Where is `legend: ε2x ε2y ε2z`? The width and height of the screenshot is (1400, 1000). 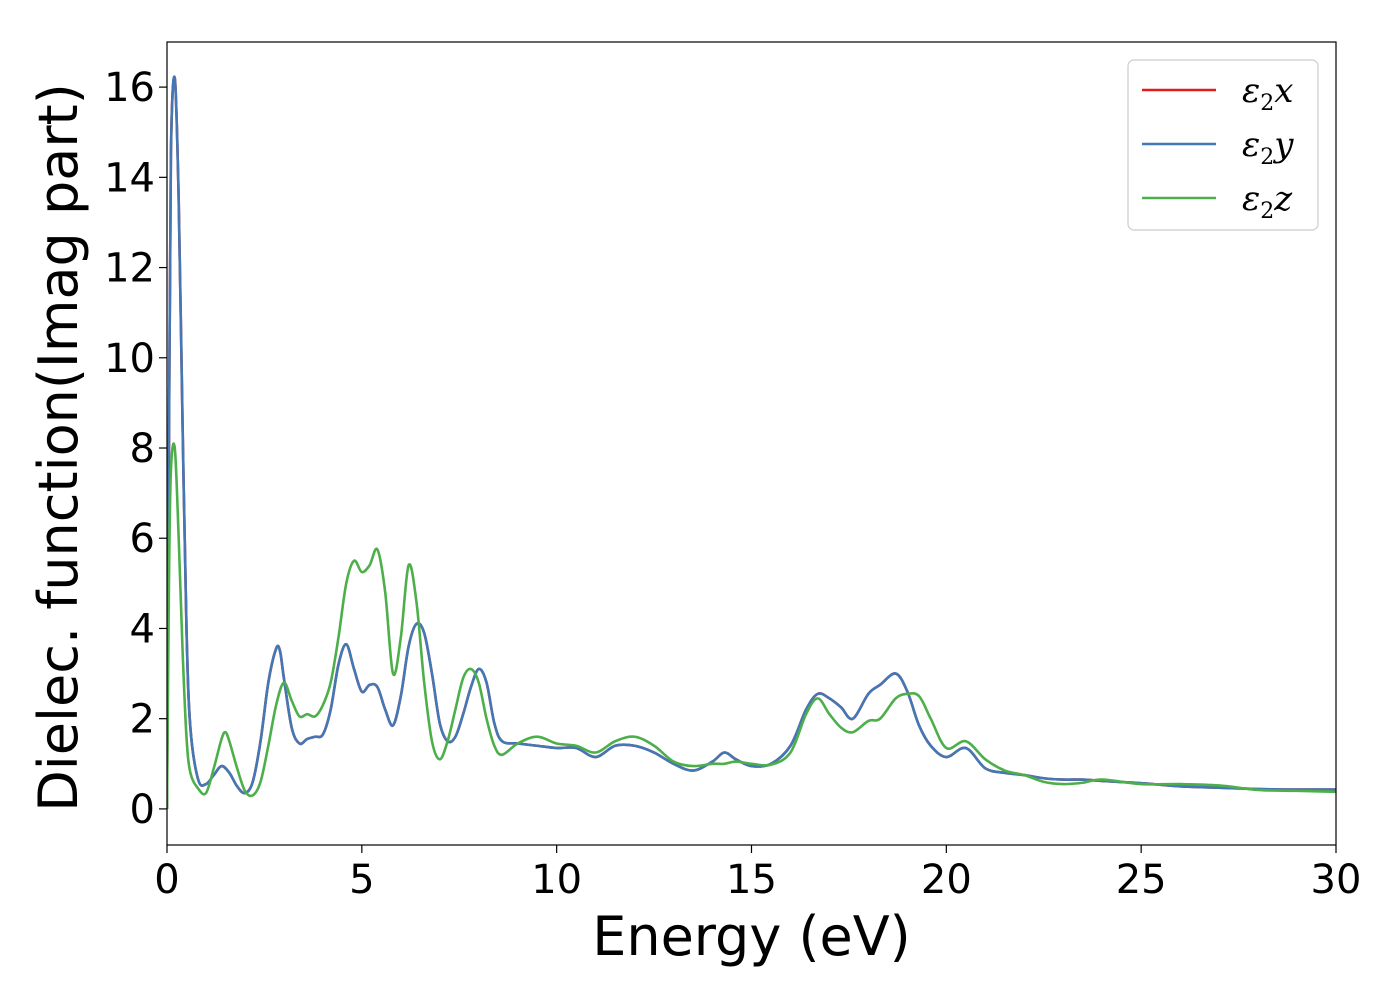
legend: ε2x ε2y ε2z is located at coordinates (1223, 145).